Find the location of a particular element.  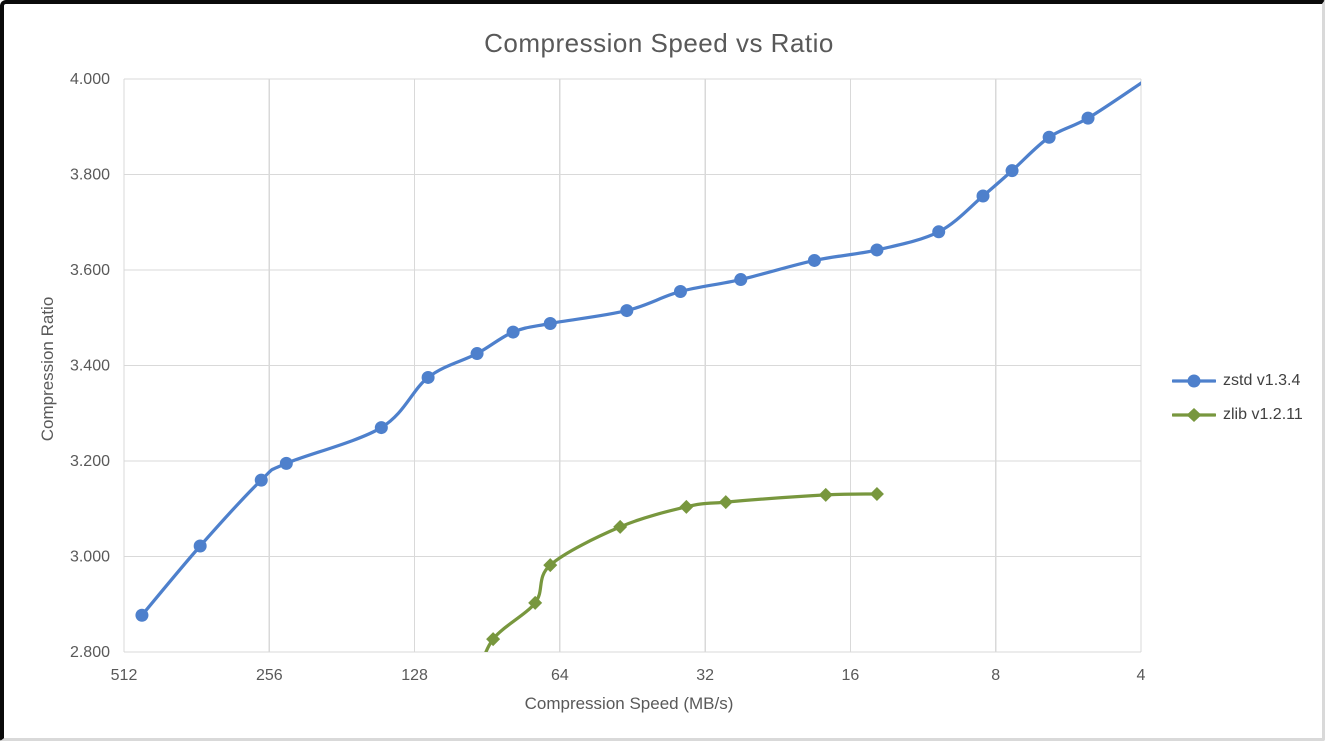

x-tick-label: 4 is located at coordinates (1141, 675).